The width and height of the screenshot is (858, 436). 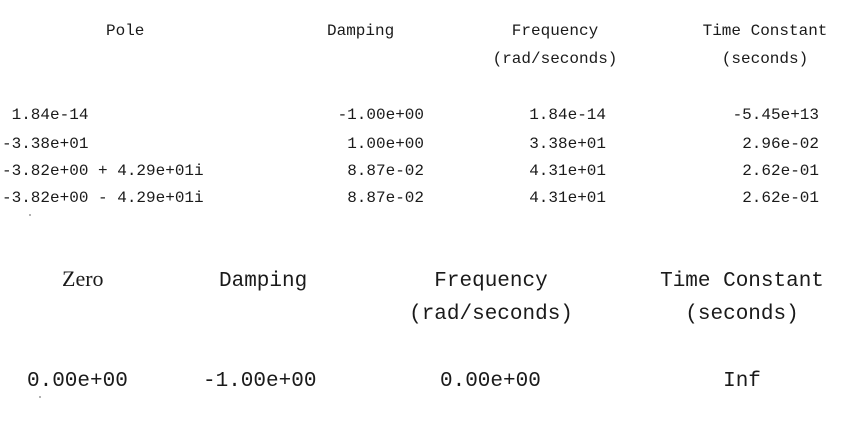 I want to click on pole-value: -3.82e+00 + 4.29e+01i, so click(x=103, y=171).